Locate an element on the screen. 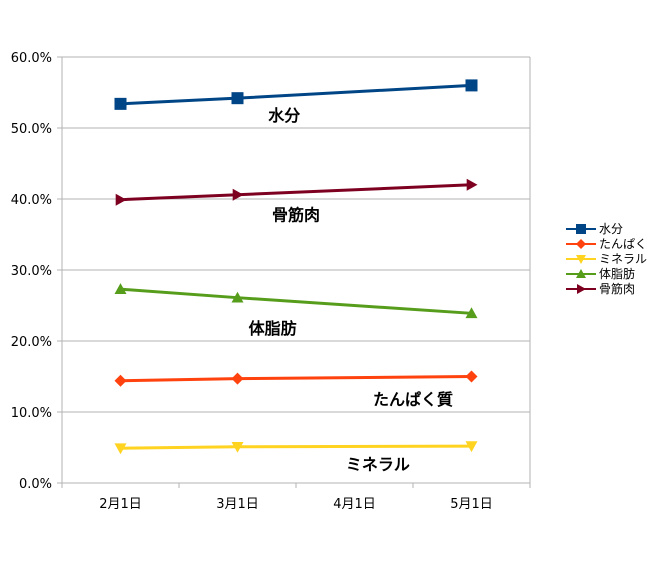 Image resolution: width=655 pixels, height=561 pixels. annotation-label: たんぱく質 is located at coordinates (413, 399).